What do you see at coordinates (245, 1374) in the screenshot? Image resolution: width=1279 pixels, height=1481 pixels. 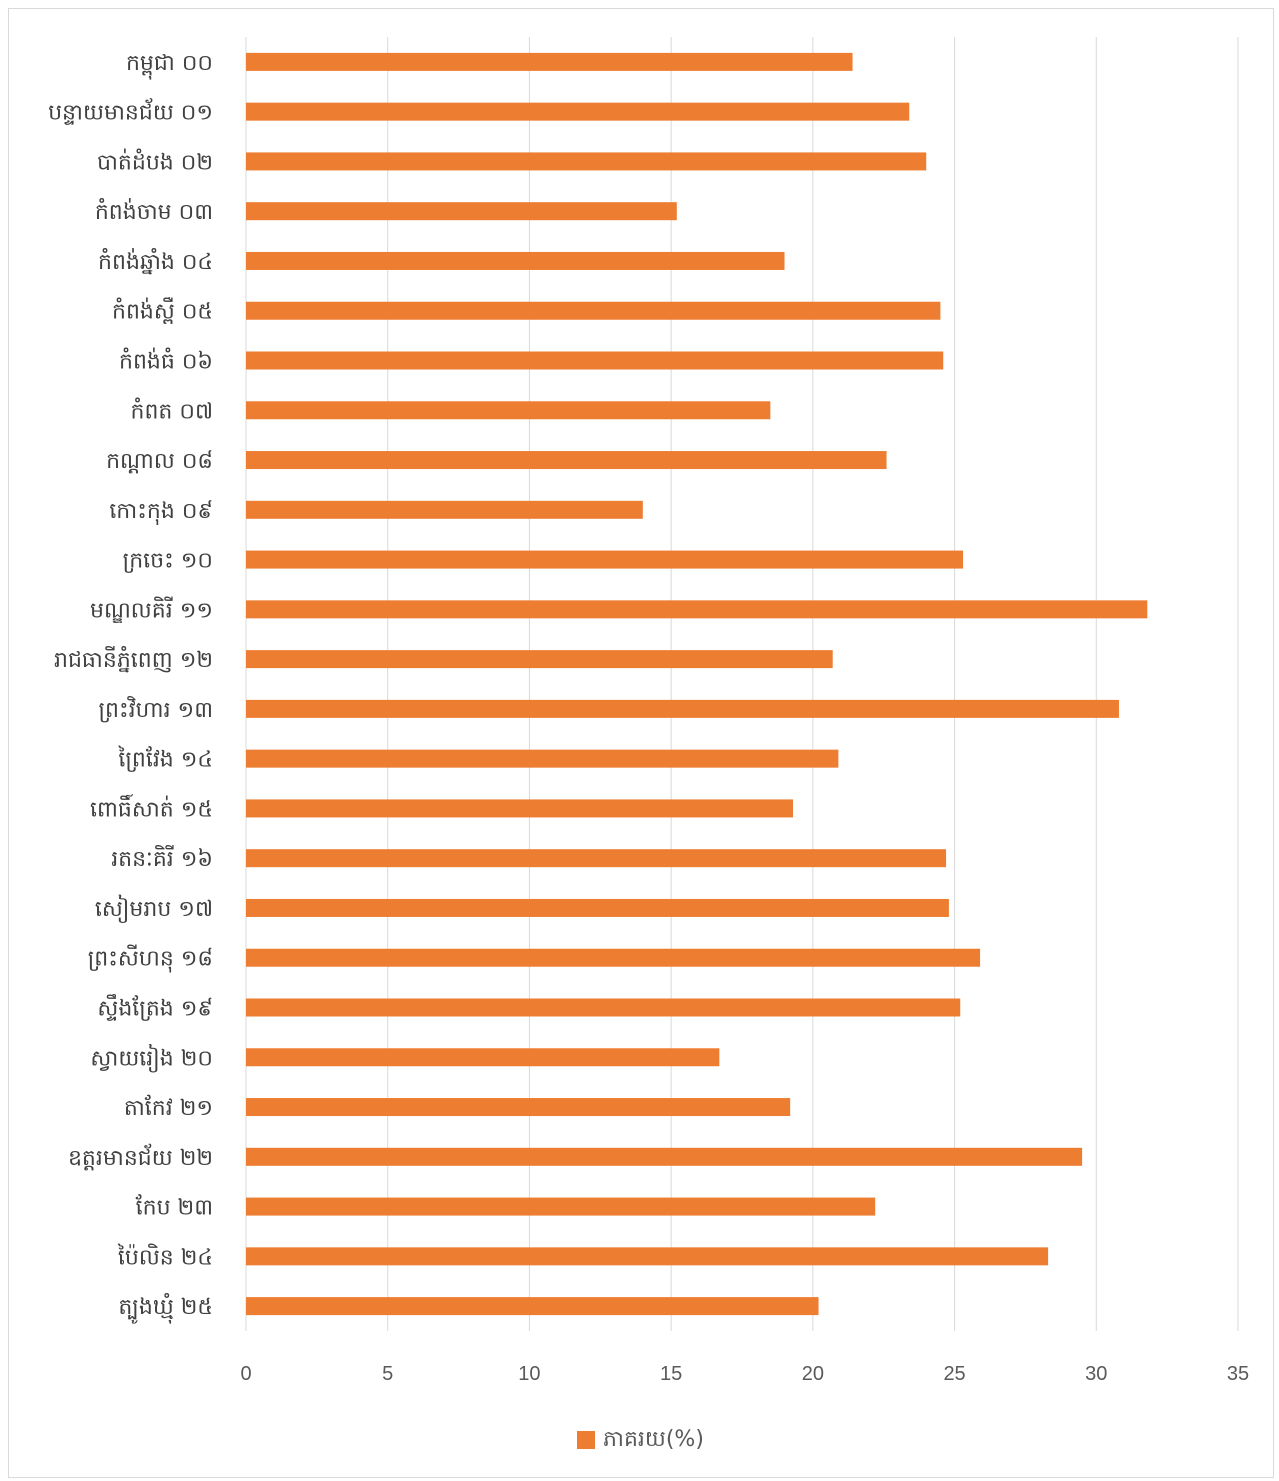 I see `x-tick-label-0: 0` at bounding box center [245, 1374].